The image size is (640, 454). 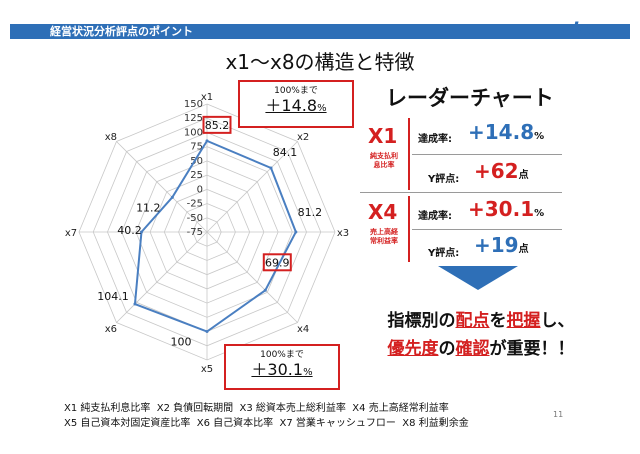 What do you see at coordinates (523, 321) in the screenshot?
I see `conclusion-text-d: 把握` at bounding box center [523, 321].